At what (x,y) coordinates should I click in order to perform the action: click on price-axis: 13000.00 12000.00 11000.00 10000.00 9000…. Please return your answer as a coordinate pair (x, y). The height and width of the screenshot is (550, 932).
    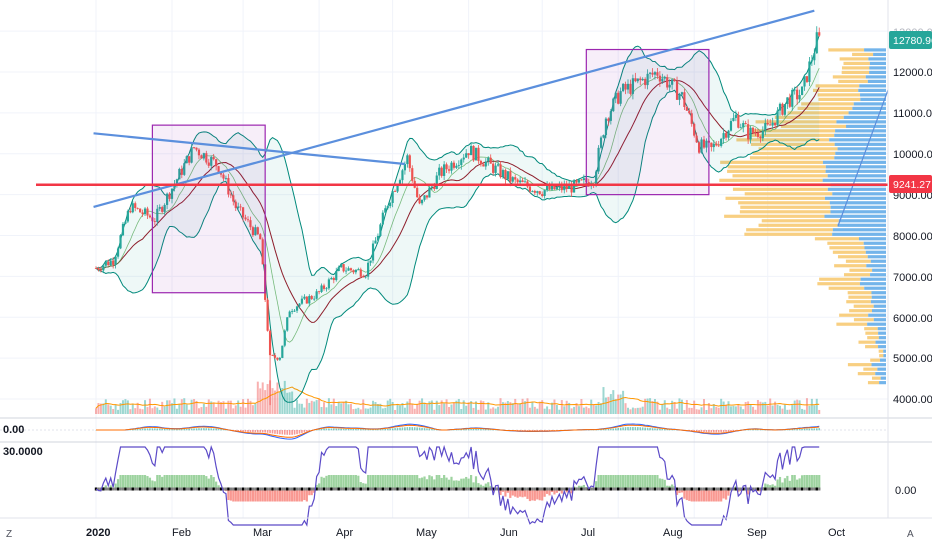
    Looking at the image, I should click on (912, 216).